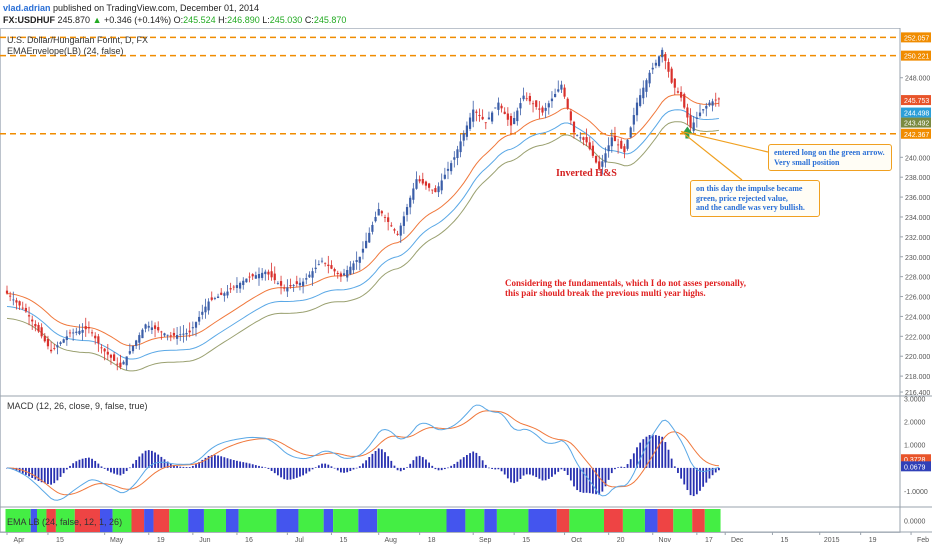 This screenshot has width=932, height=550. I want to click on color-bar-indicator-label: EMA LB (24, false, 12, 1, 26), so click(65, 522).